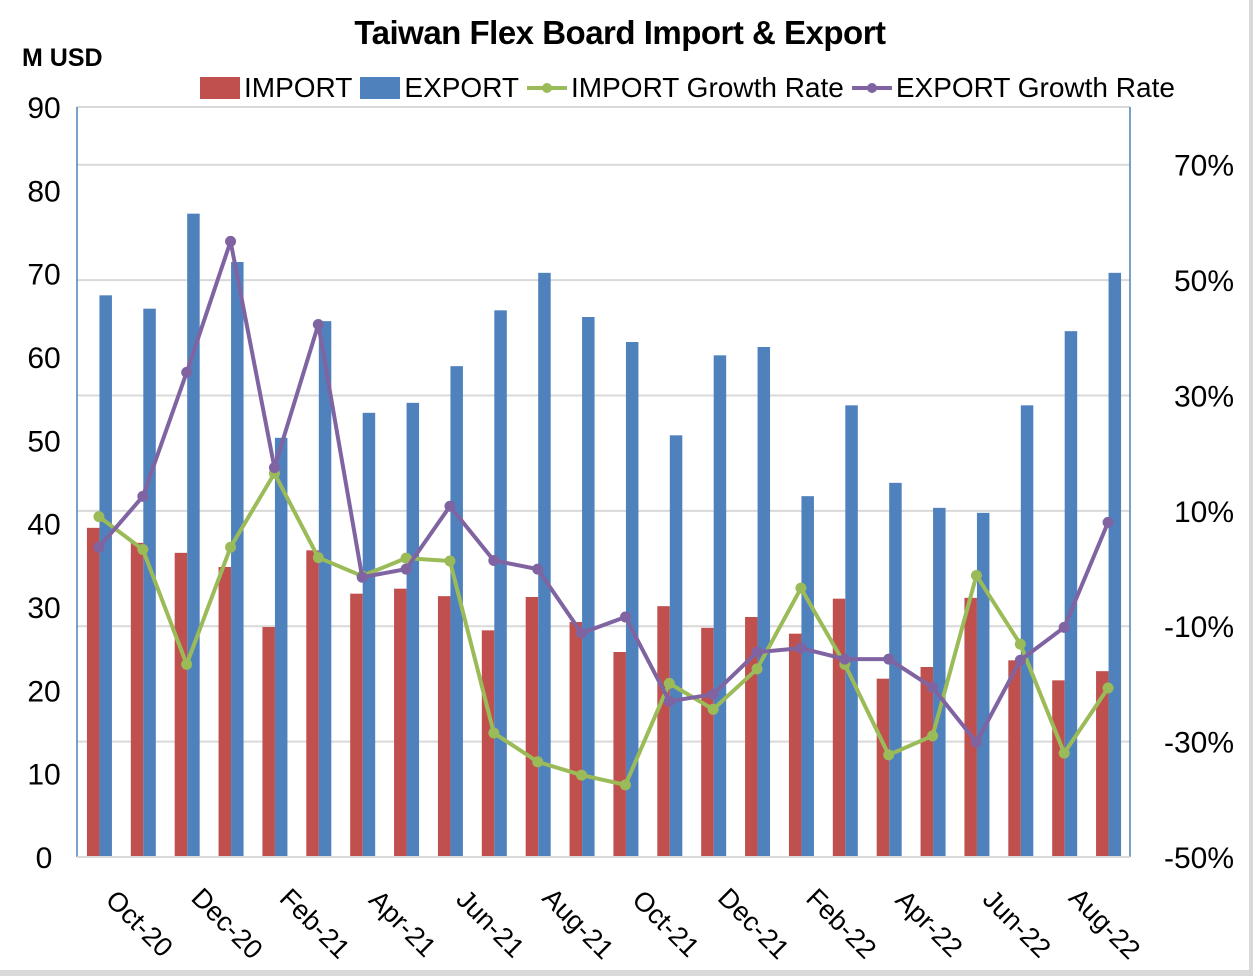  I want to click on export-growth-line-icon, so click(871, 88).